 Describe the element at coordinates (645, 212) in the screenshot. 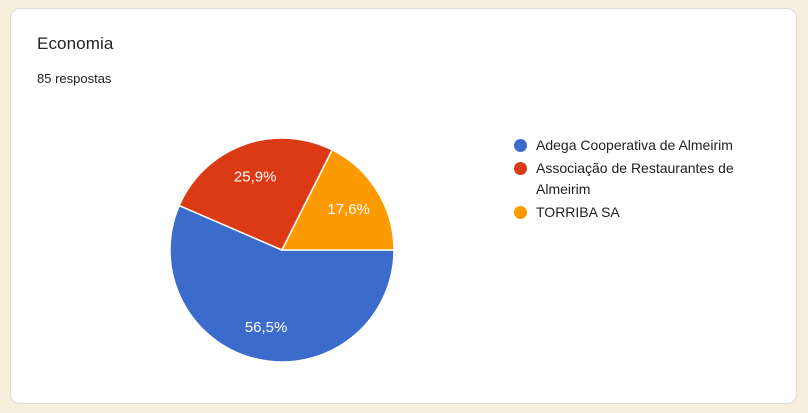

I see `legend-item: TORRIBA SA` at that location.